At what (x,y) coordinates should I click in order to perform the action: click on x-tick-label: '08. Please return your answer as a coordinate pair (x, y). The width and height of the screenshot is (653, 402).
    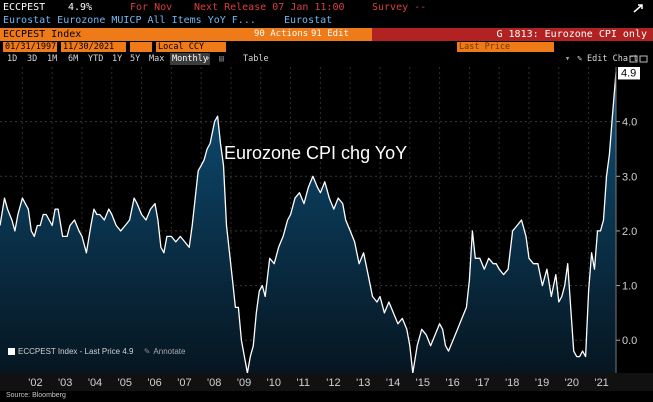
    Looking at the image, I should click on (214, 383).